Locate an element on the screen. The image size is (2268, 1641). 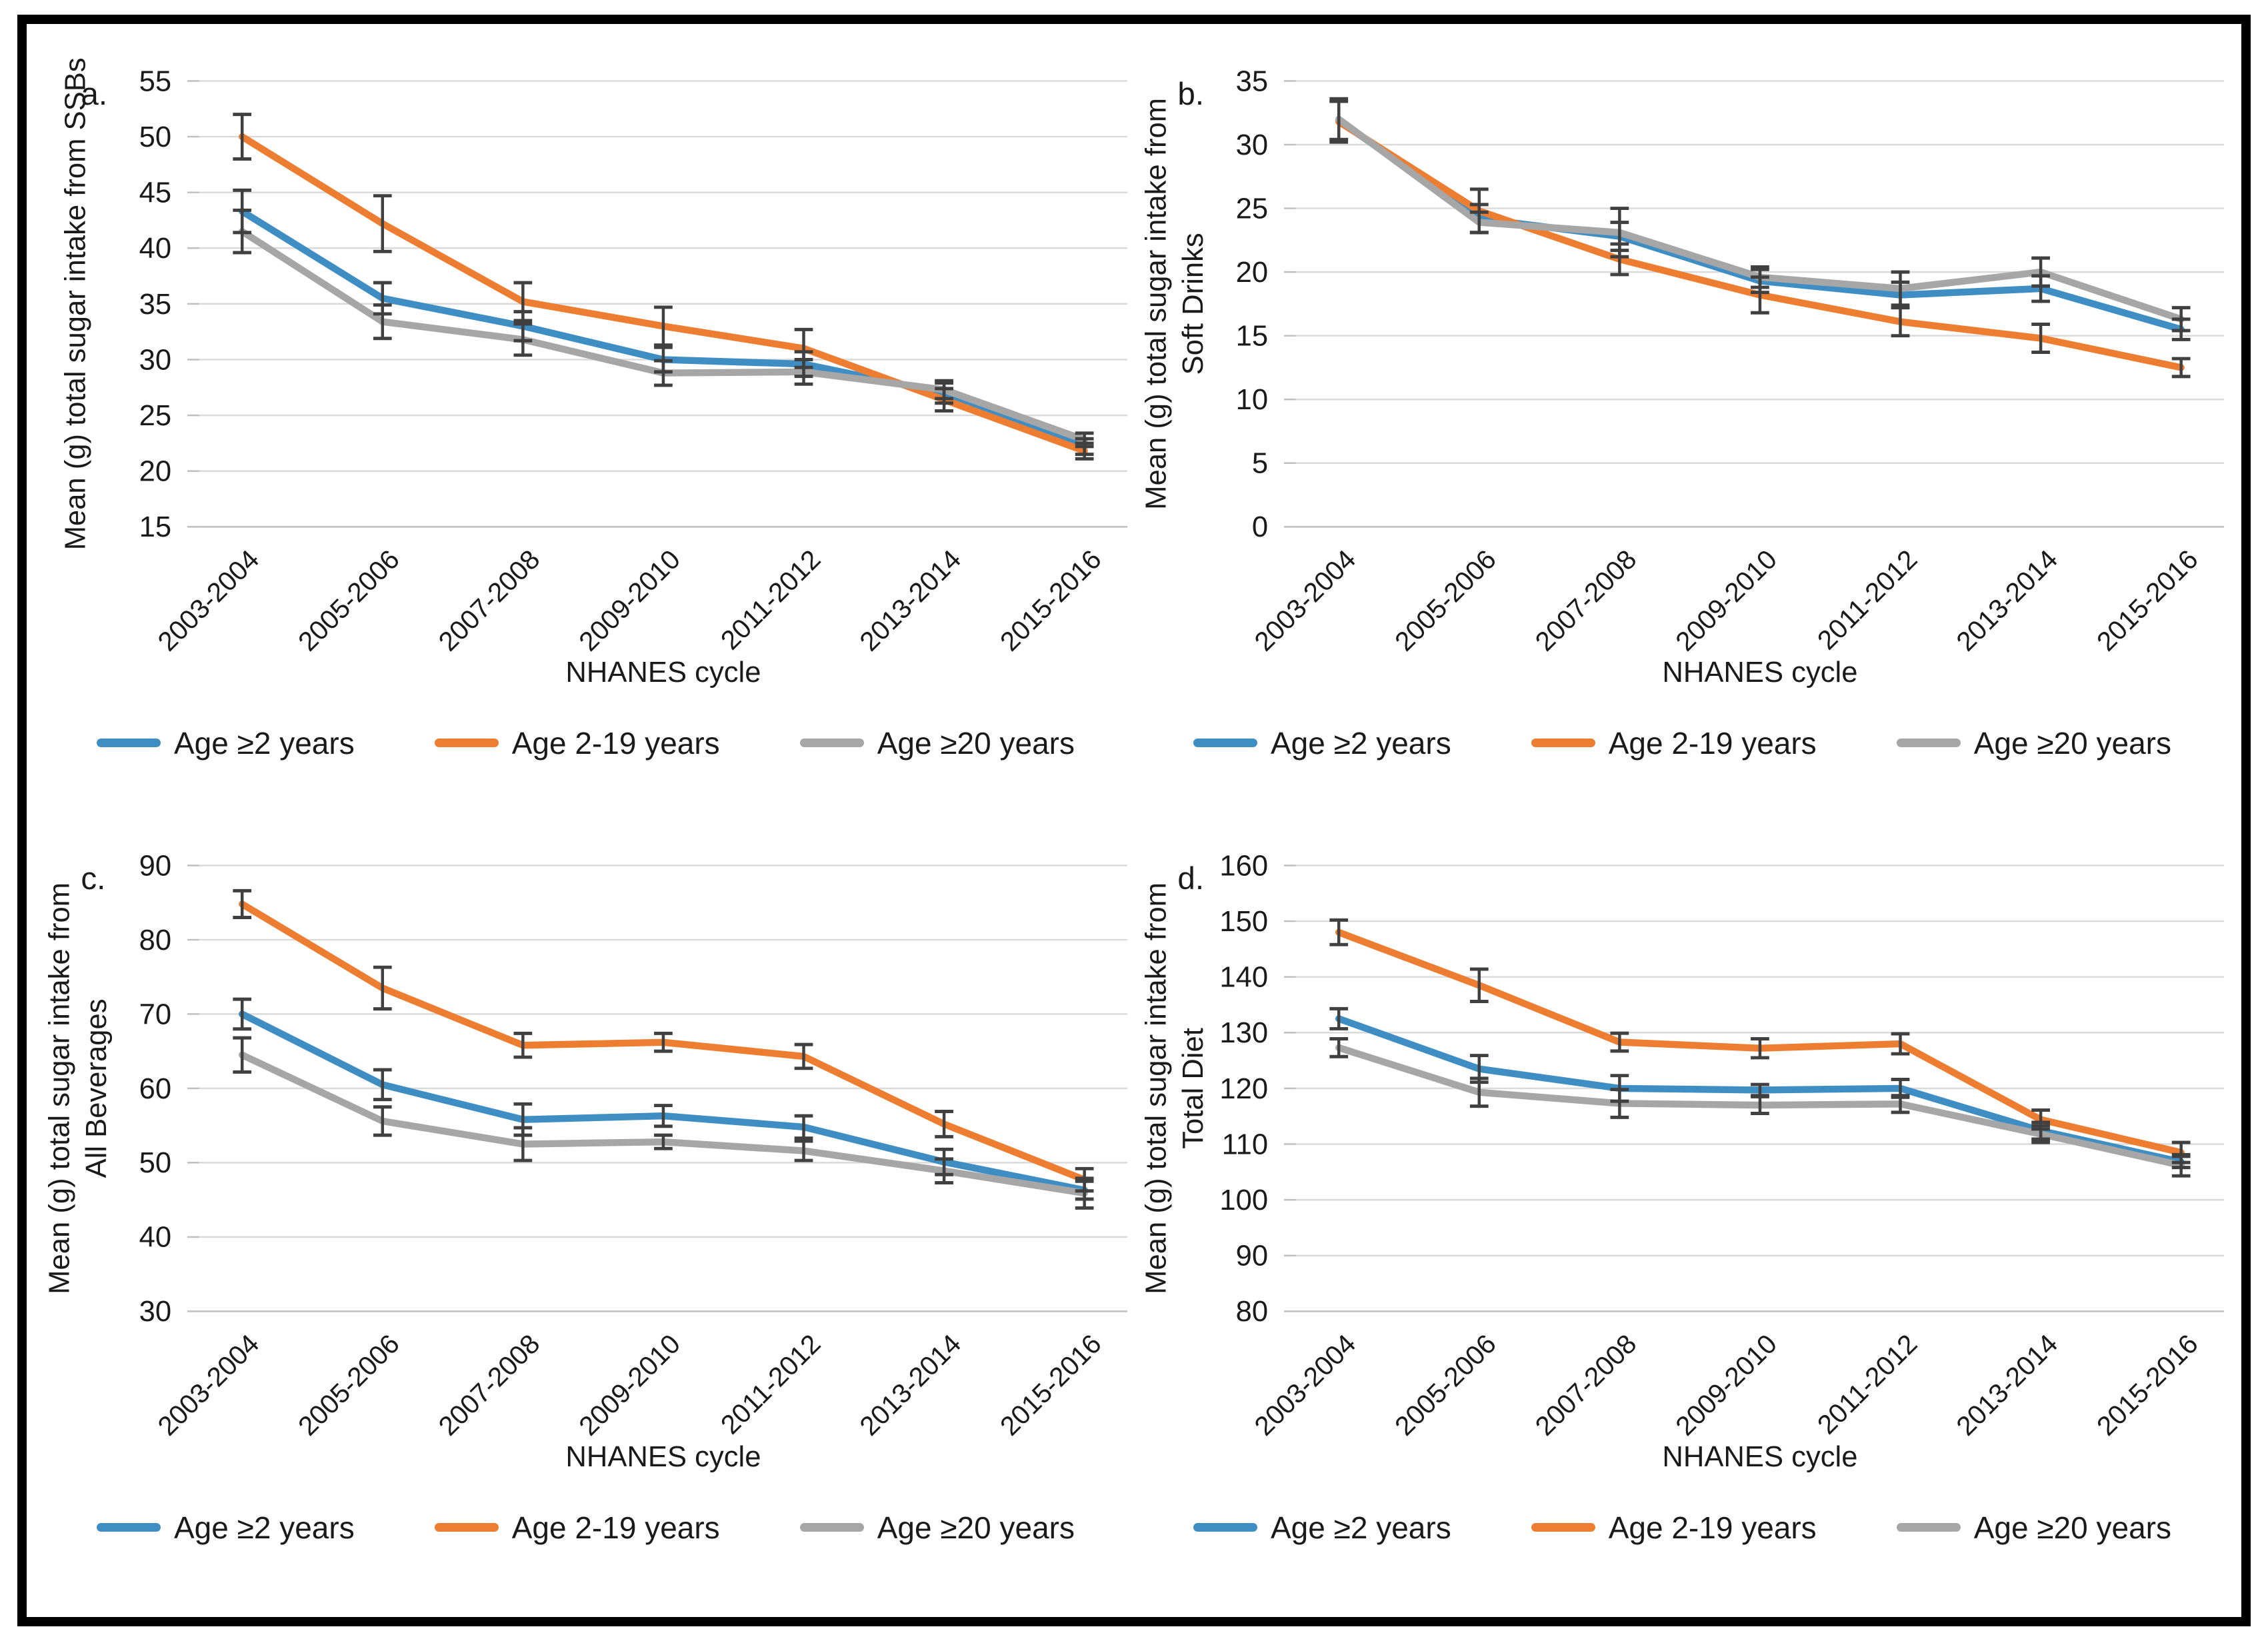
y-tick-label: 0 is located at coordinates (1260, 527).